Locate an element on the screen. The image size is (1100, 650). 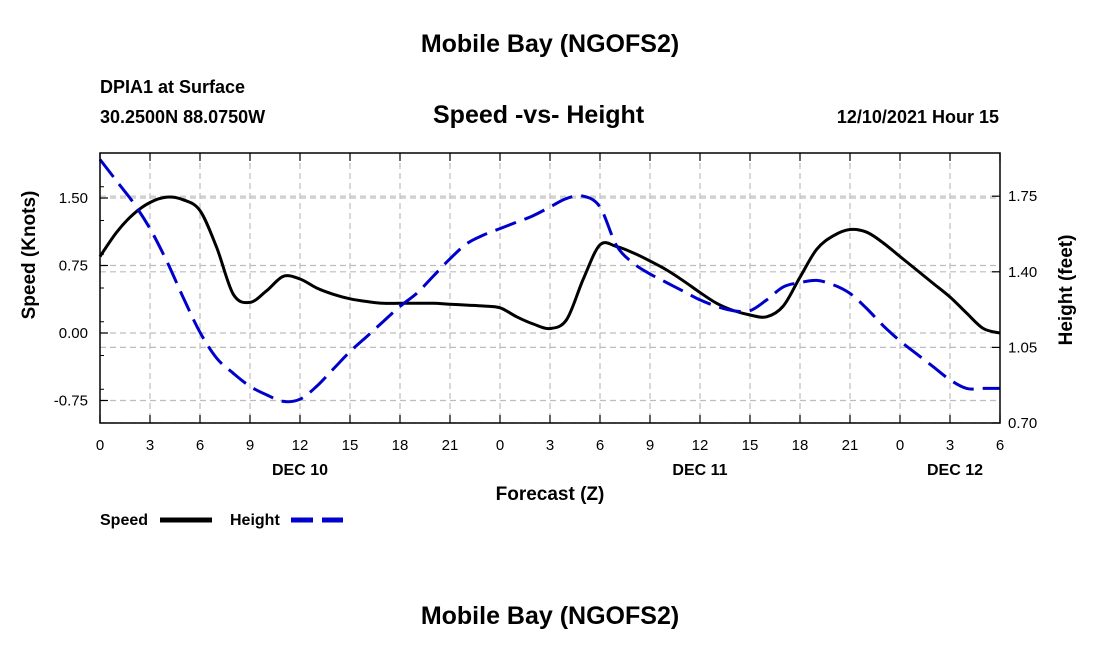
x-axis-label: Forecast (Z) is located at coordinates (550, 494).